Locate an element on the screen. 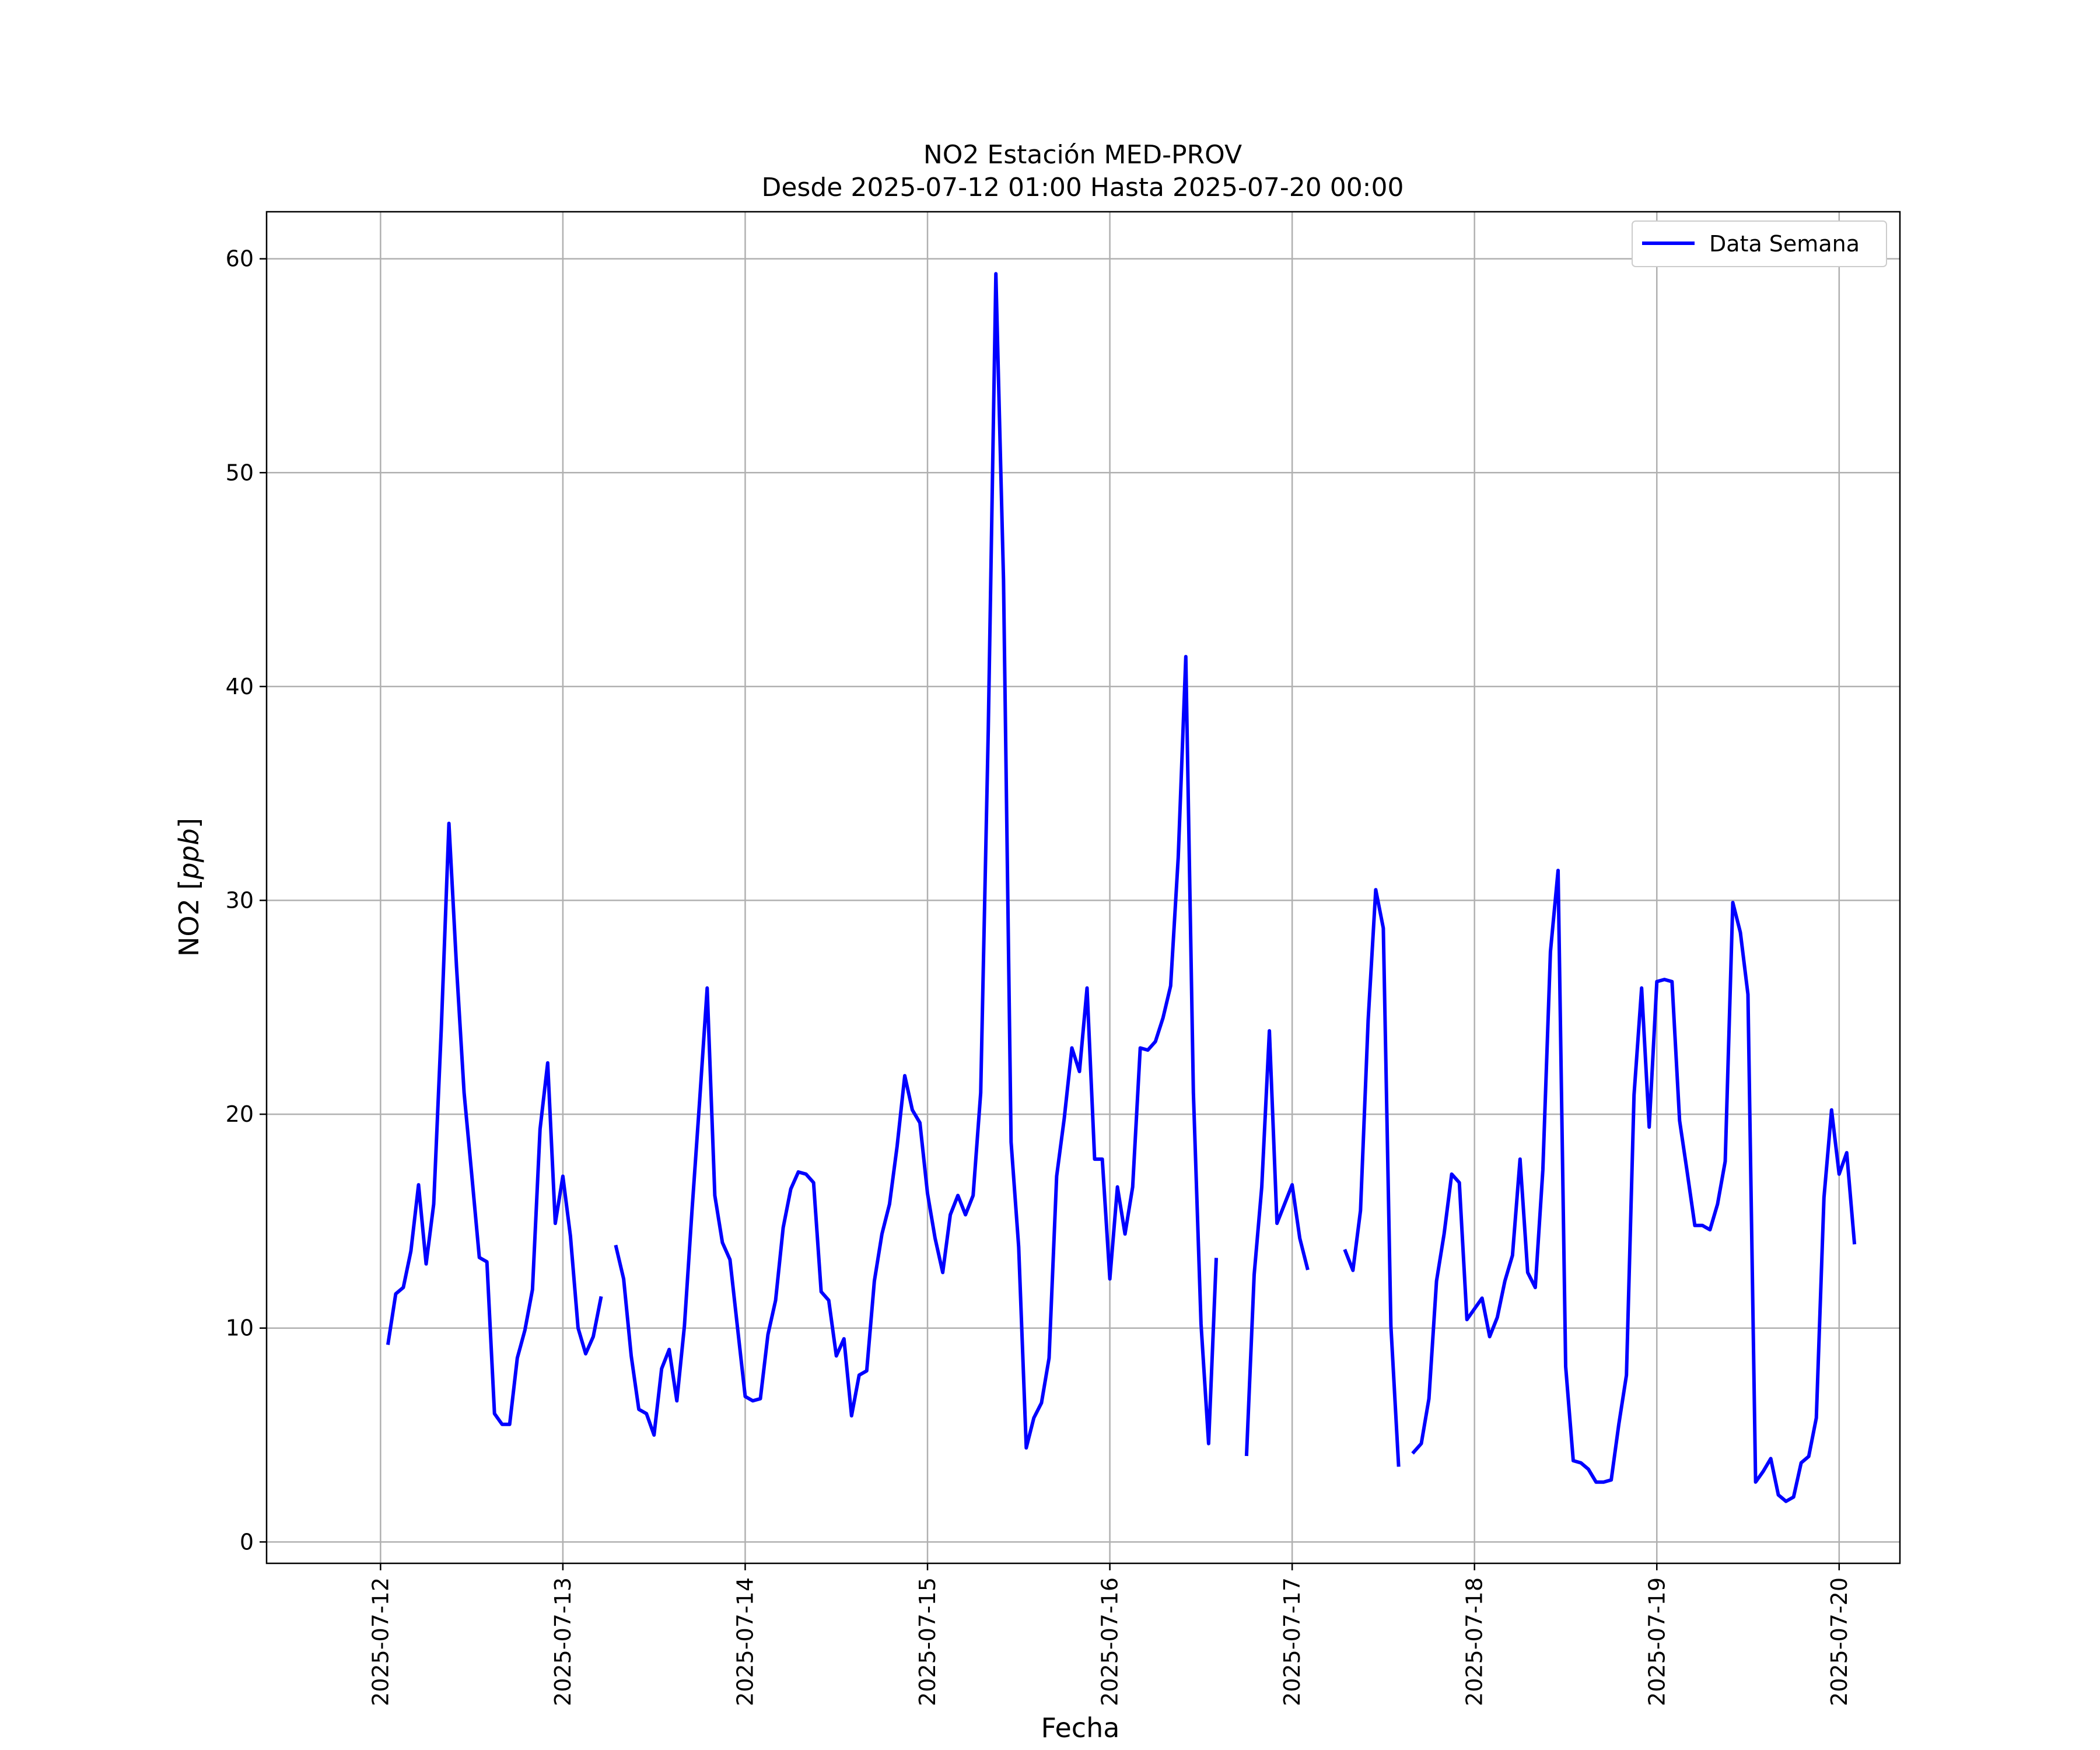 Image resolution: width=2100 pixels, height=1750 pixels. x-tick-label: 2025-07-12 is located at coordinates (380, 1641).